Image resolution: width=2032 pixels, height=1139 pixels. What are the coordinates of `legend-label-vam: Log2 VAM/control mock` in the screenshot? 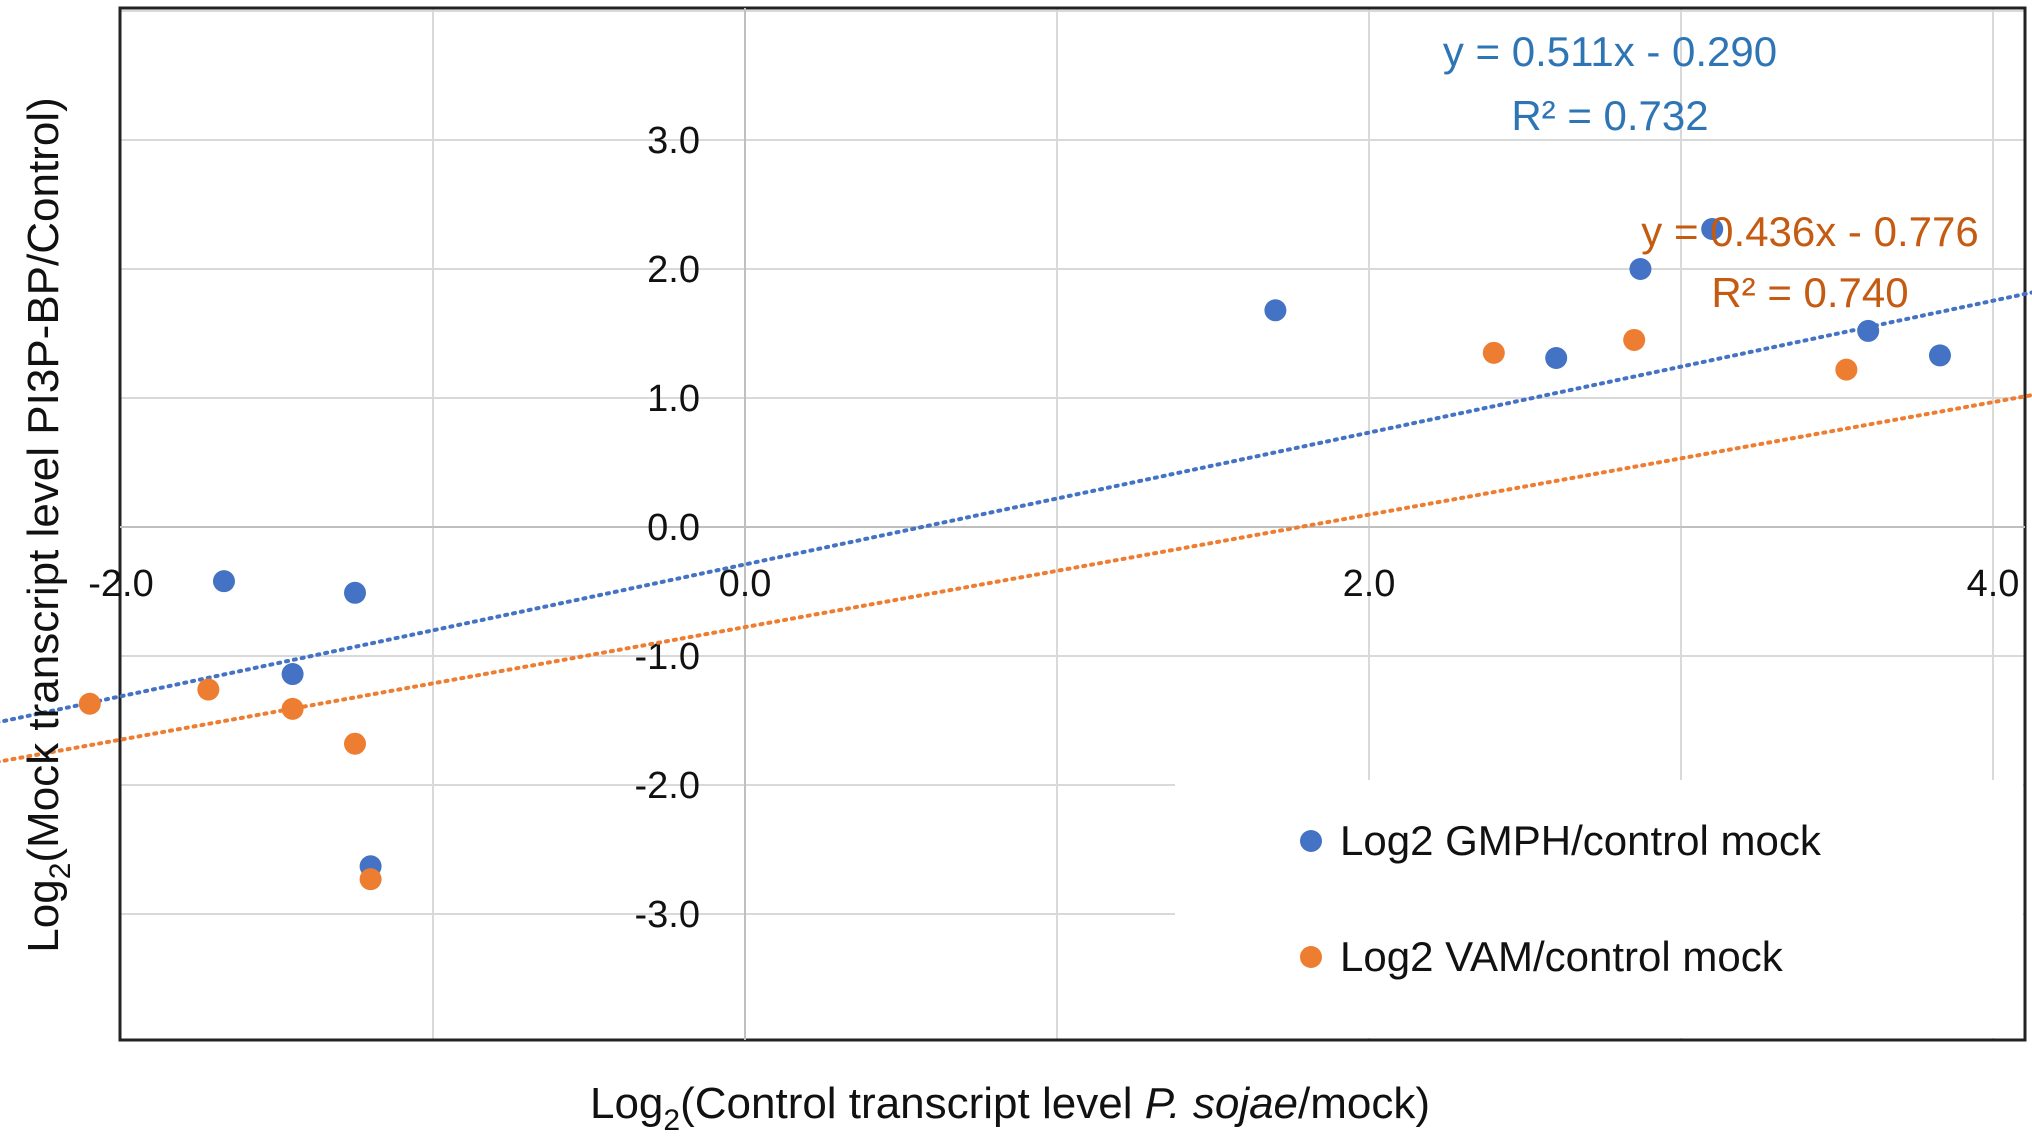 It's located at (1562, 956).